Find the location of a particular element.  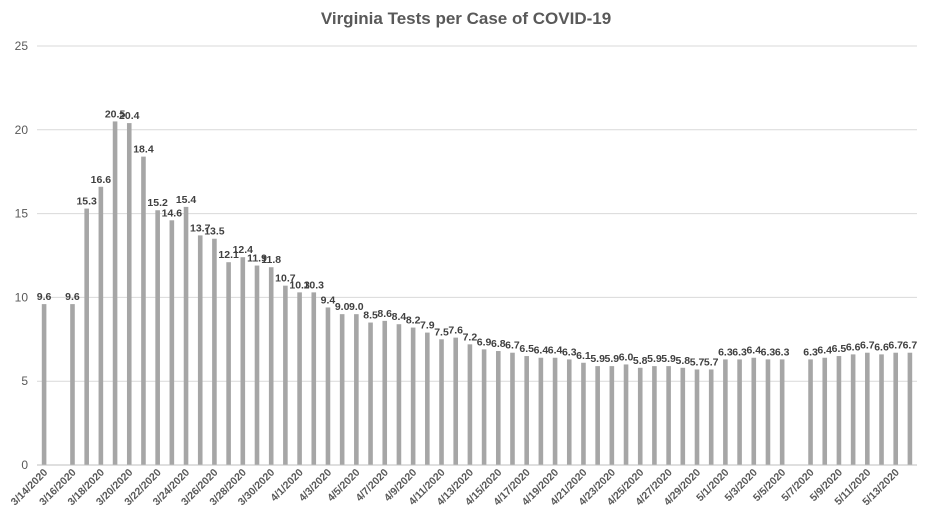

data-label: 15.4 is located at coordinates (186, 200).